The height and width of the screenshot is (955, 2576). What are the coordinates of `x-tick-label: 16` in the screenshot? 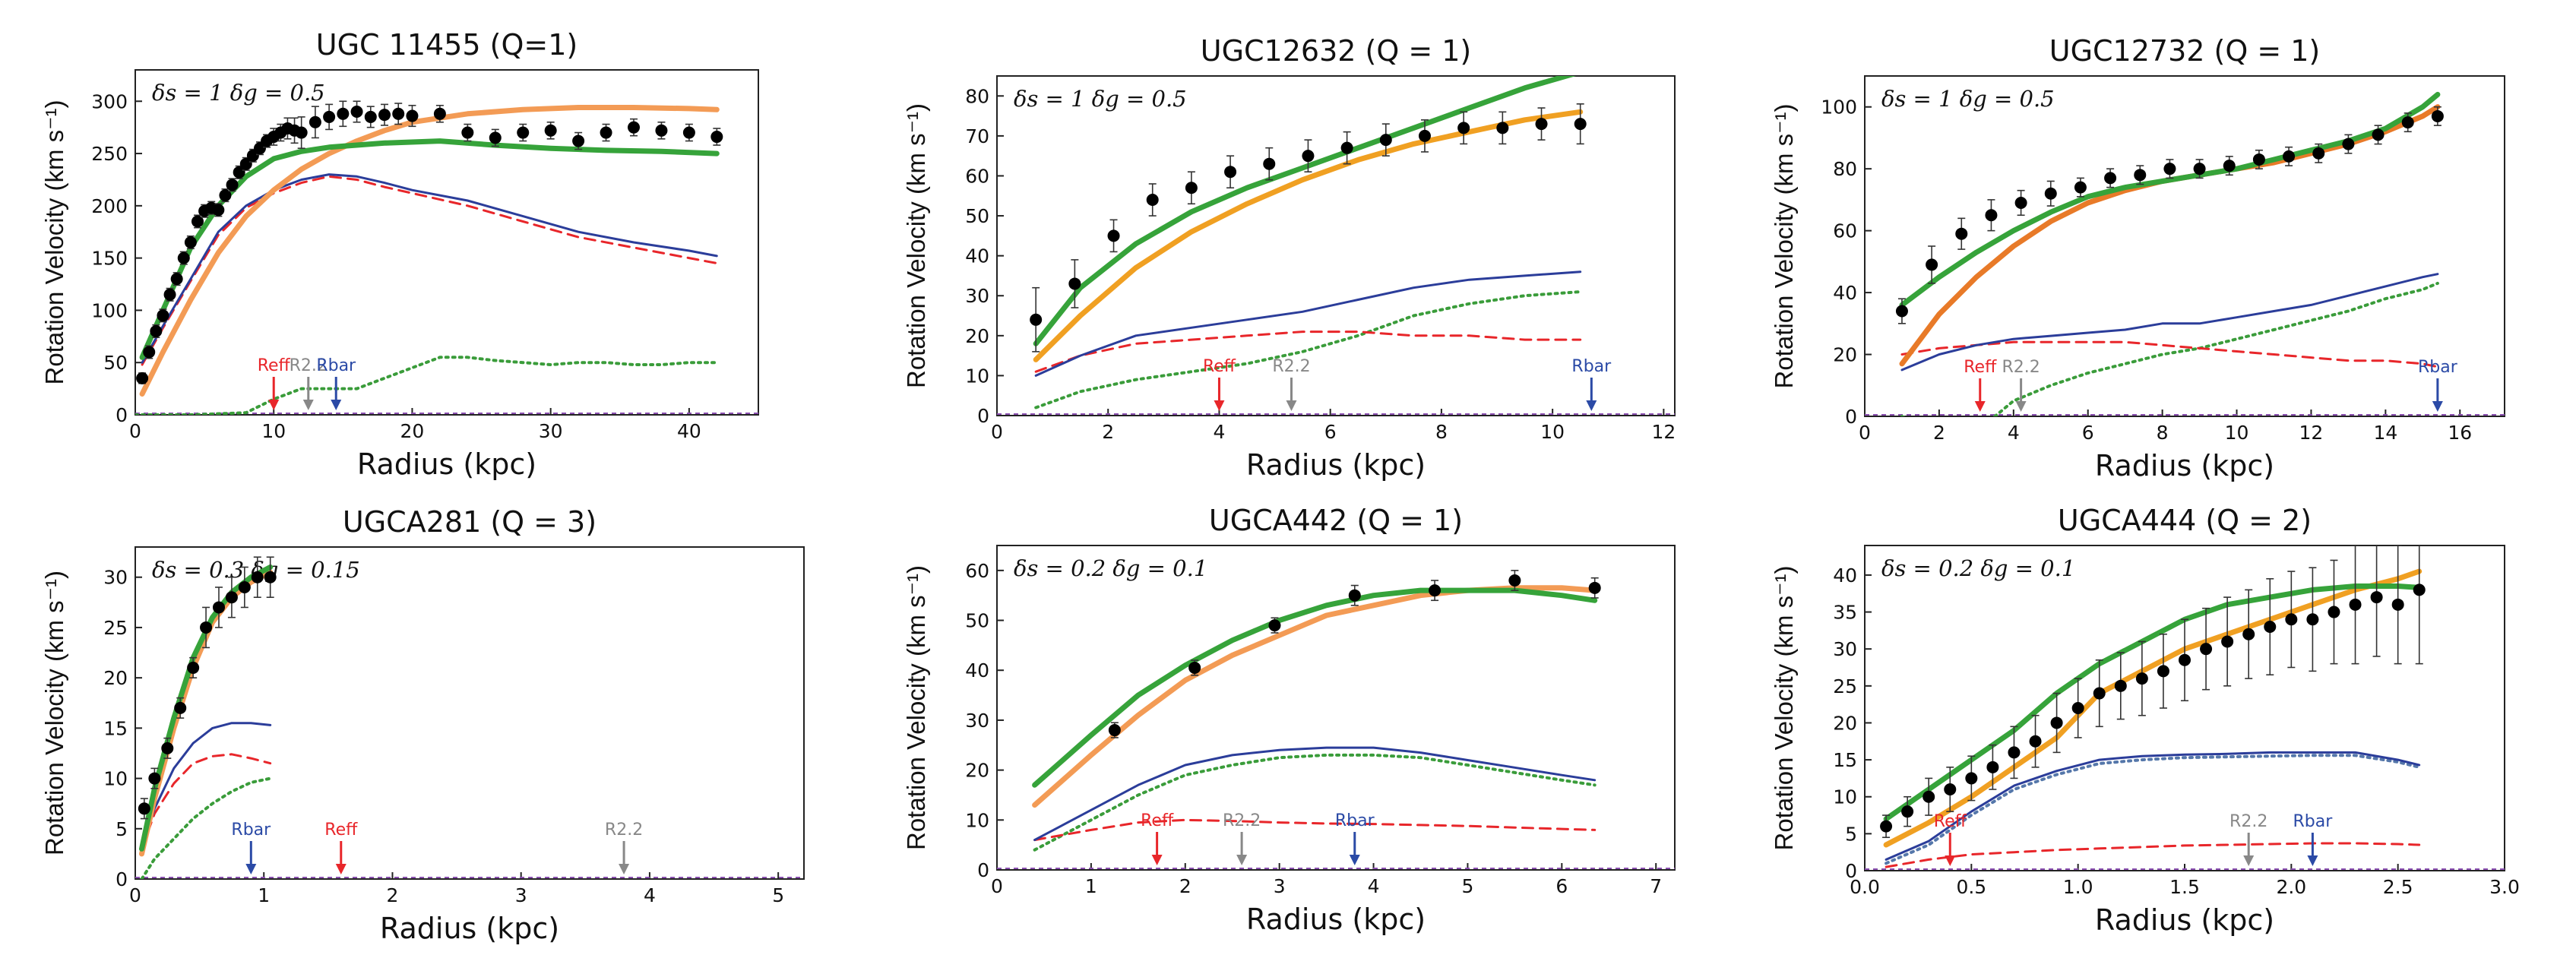 It's located at (2460, 433).